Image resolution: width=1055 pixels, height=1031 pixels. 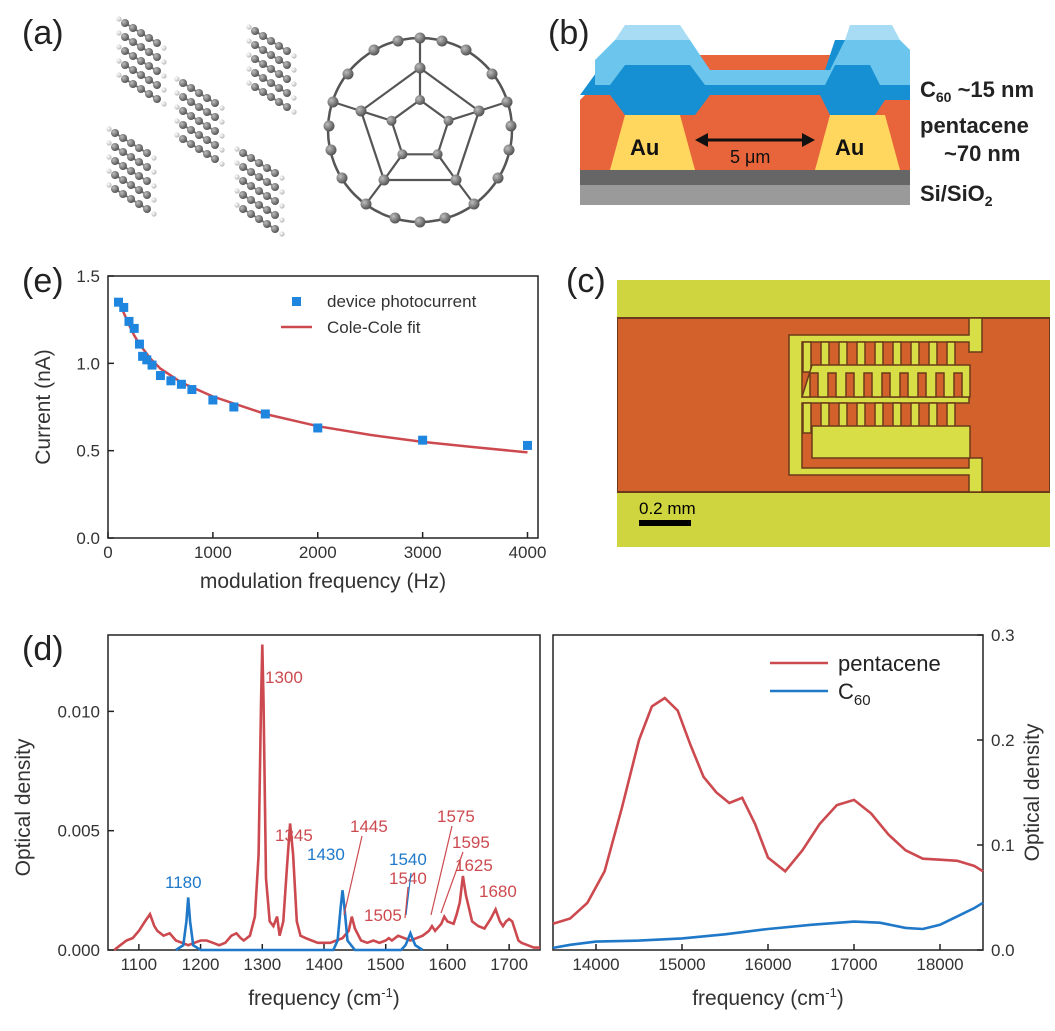 What do you see at coordinates (383, 915) in the screenshot?
I see `peak-label: 1505` at bounding box center [383, 915].